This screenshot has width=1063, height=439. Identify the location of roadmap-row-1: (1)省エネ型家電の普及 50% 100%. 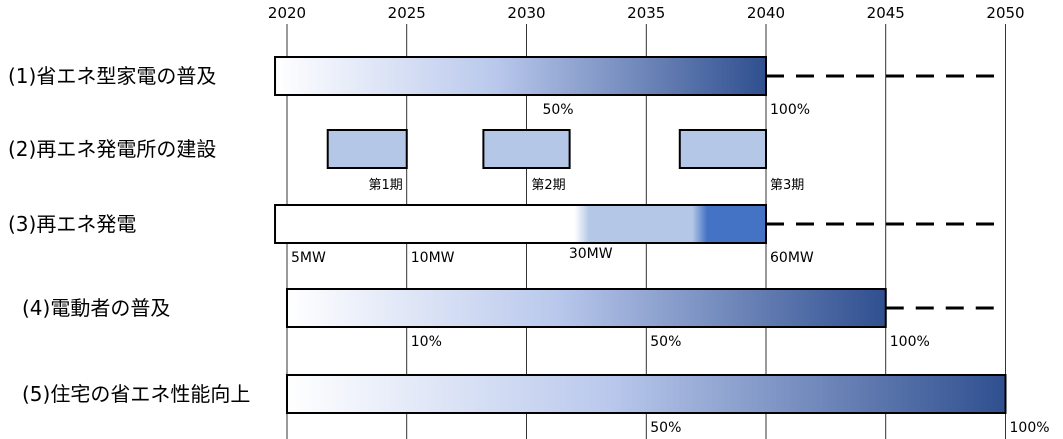
(504, 87).